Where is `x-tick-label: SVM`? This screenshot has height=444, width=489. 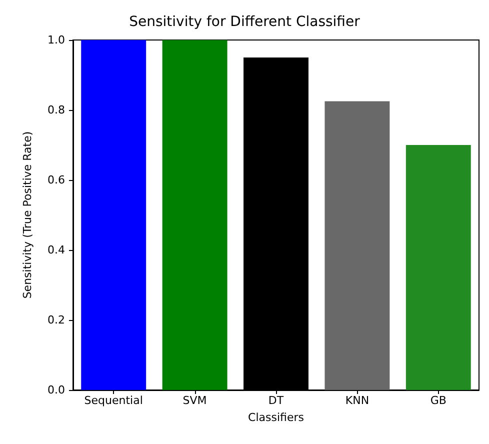
x-tick-label: SVM is located at coordinates (194, 400).